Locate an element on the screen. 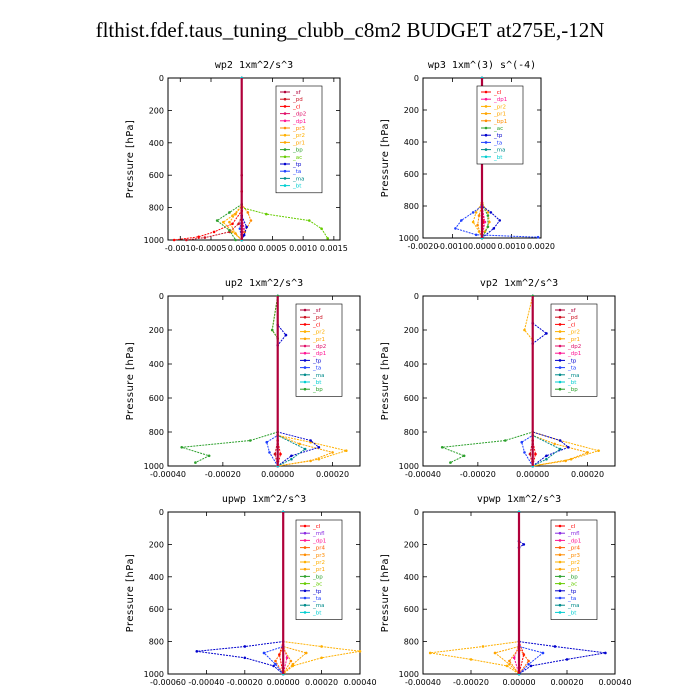 This screenshot has width=700, height=700. legend-label: _ta is located at coordinates (316, 599).